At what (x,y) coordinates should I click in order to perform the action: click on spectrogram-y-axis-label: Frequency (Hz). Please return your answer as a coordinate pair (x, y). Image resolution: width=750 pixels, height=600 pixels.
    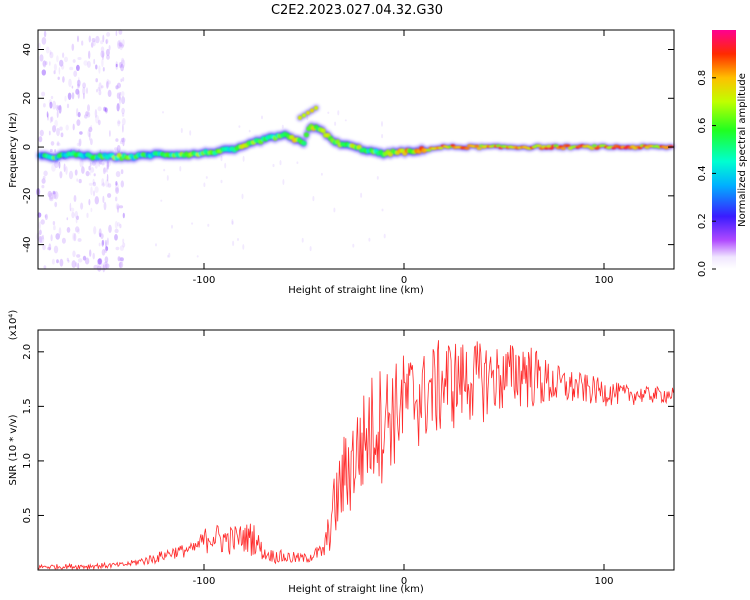
    Looking at the image, I should click on (13, 150).